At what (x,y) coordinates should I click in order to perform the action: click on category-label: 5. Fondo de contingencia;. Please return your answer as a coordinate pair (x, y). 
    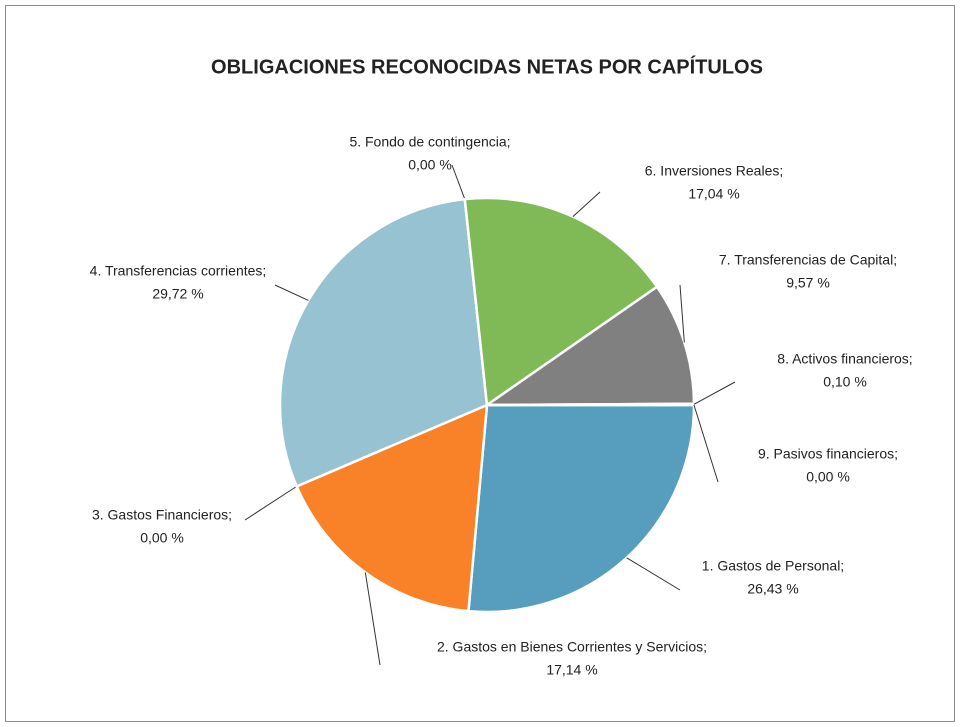
    Looking at the image, I should click on (429, 142).